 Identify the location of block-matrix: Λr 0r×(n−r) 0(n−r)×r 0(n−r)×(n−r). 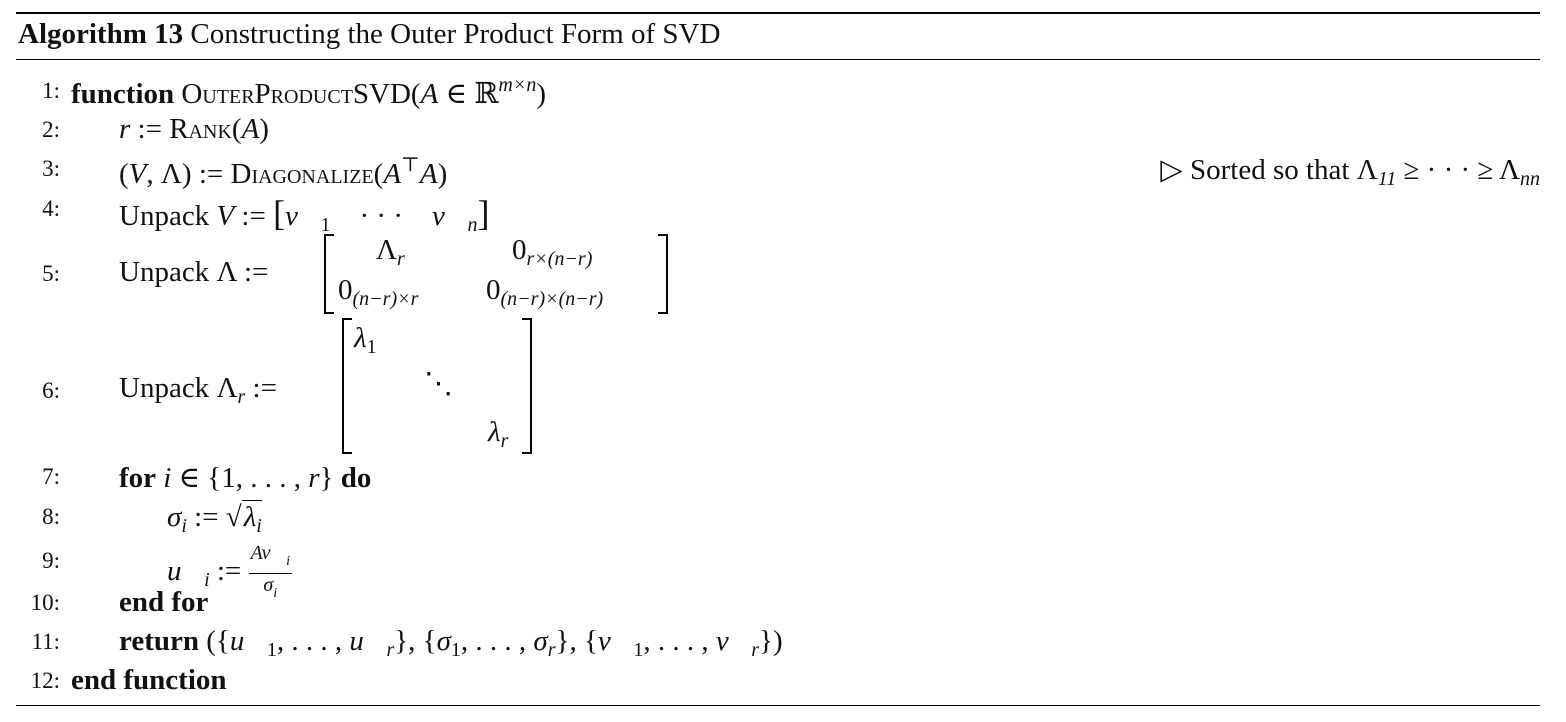
(496, 274).